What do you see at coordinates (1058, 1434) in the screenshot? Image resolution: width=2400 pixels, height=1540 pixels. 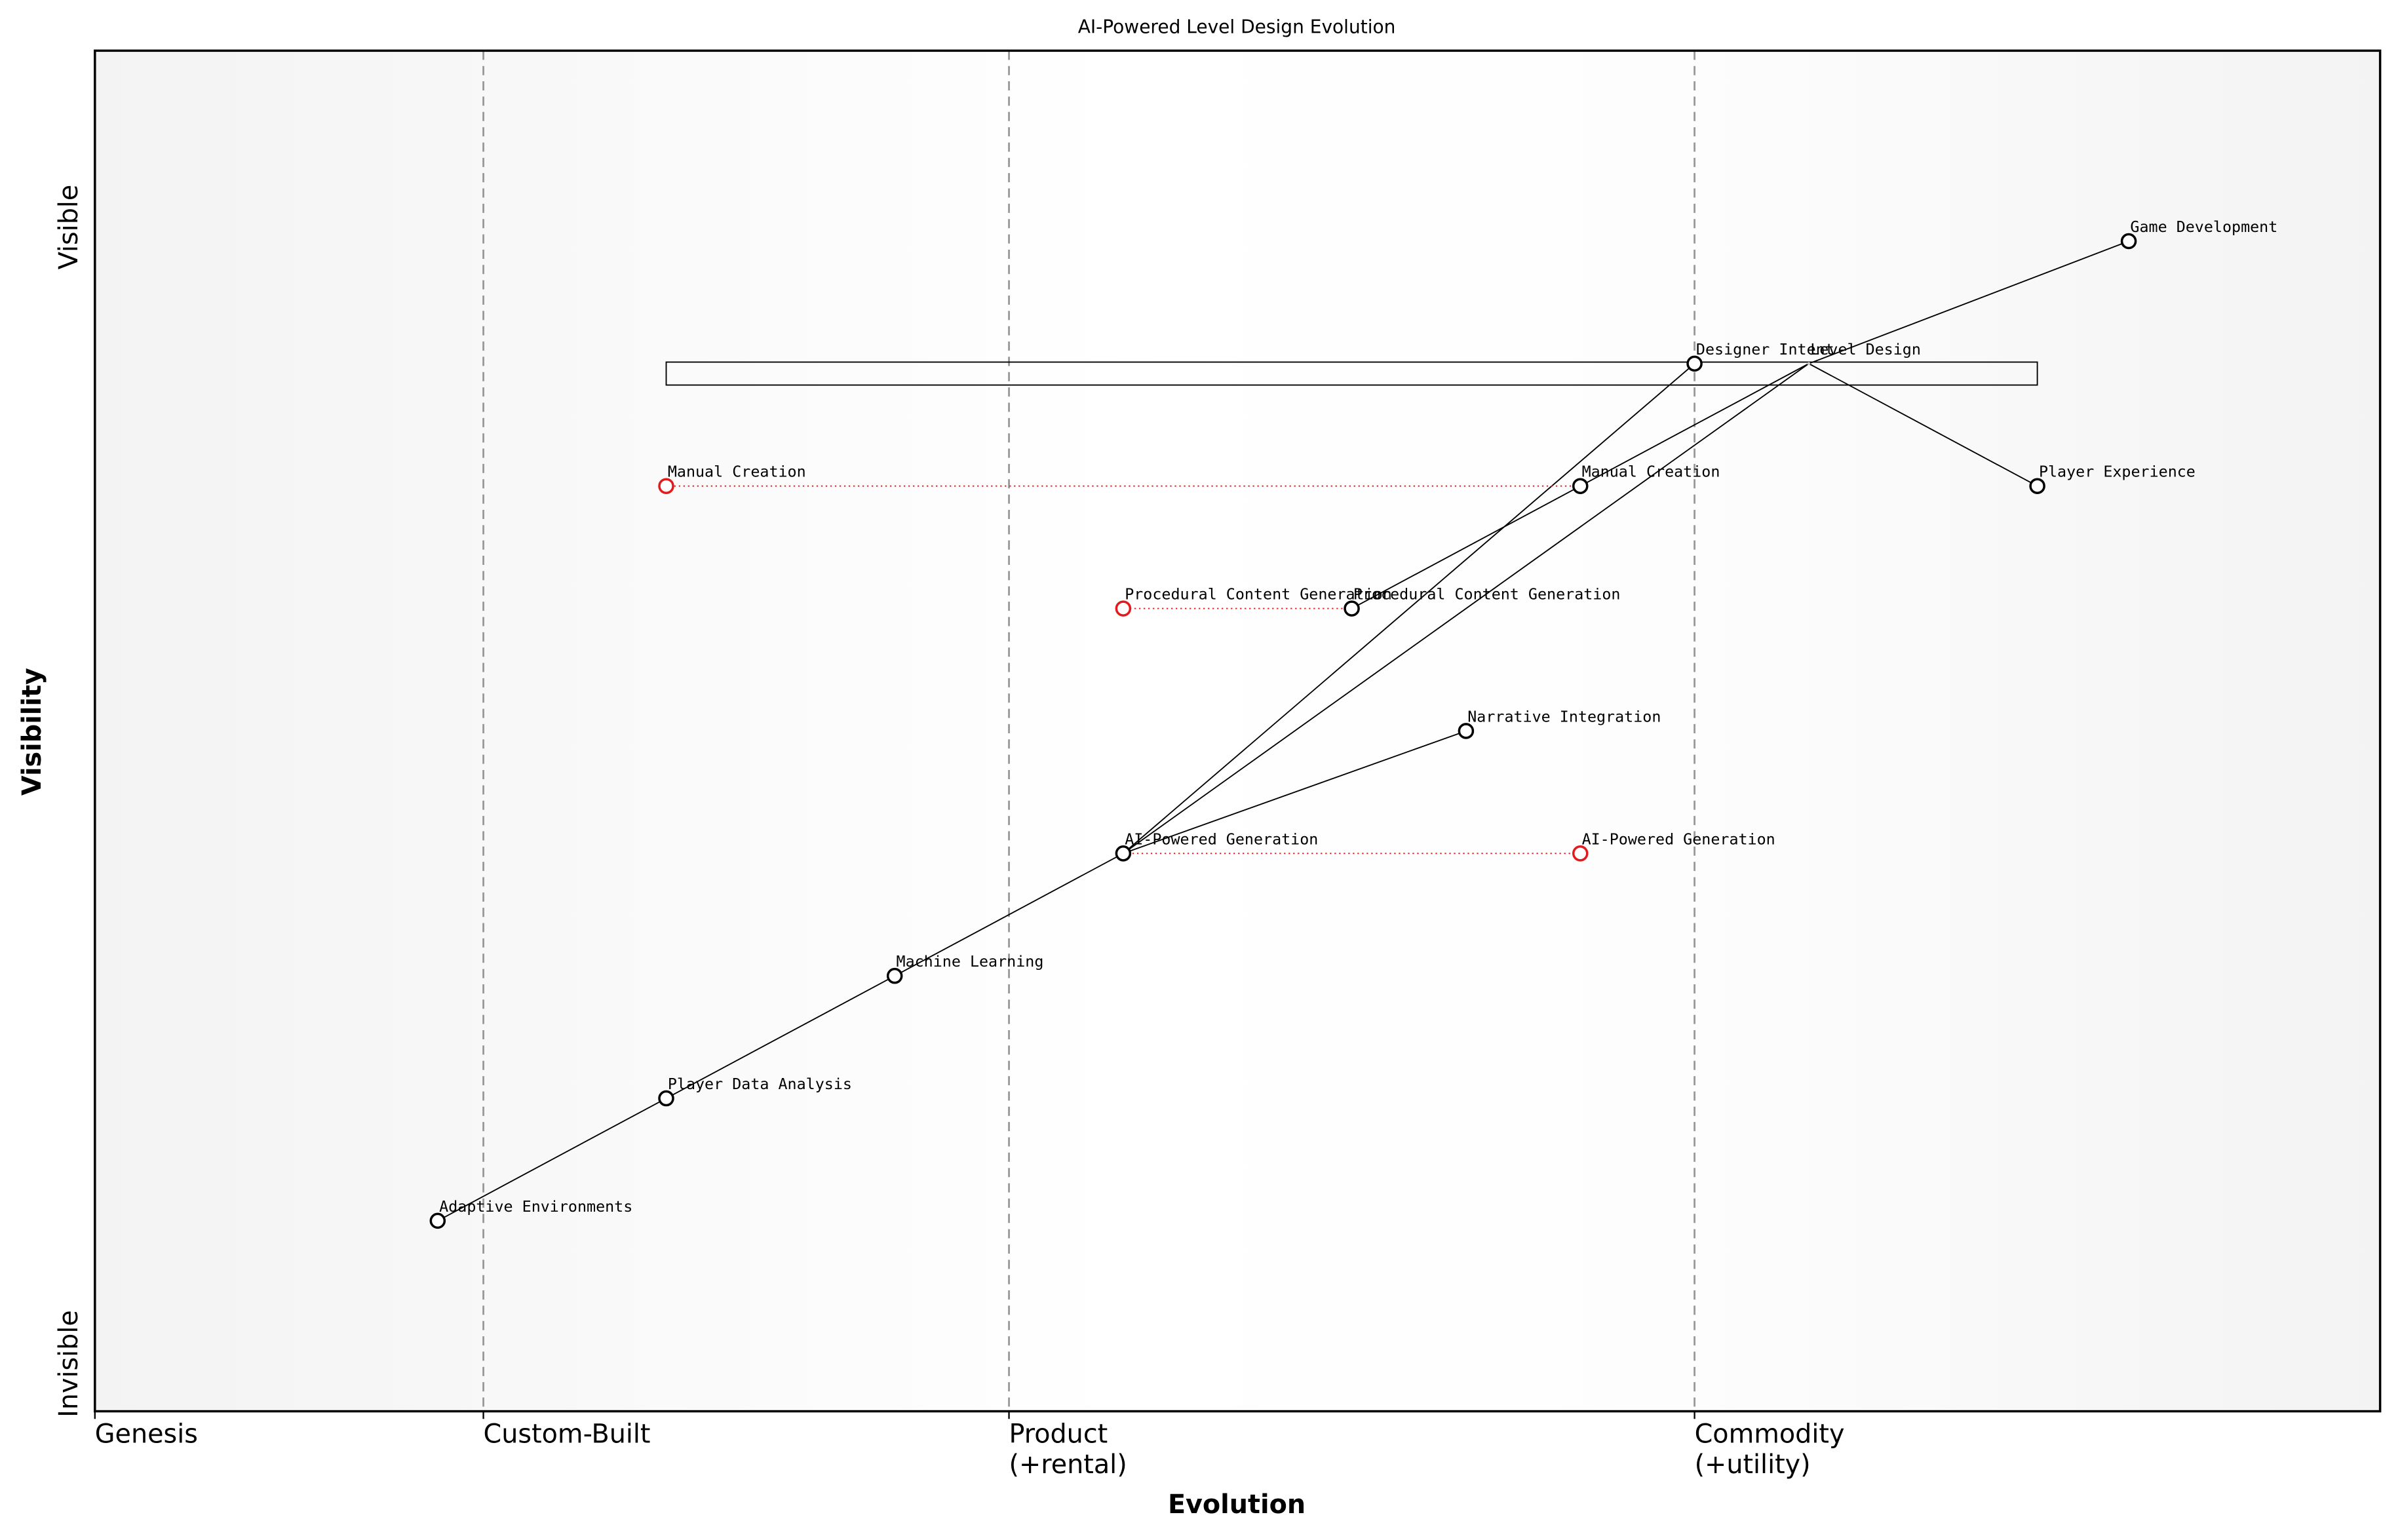 I see `stage-label: Product` at bounding box center [1058, 1434].